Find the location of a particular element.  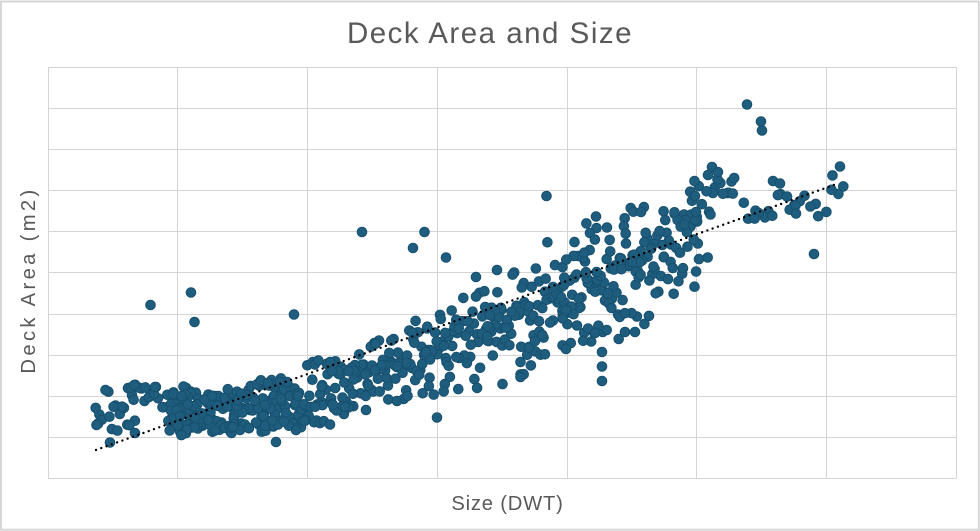

svg-text: Deck Area and Size is located at coordinates (490, 33).